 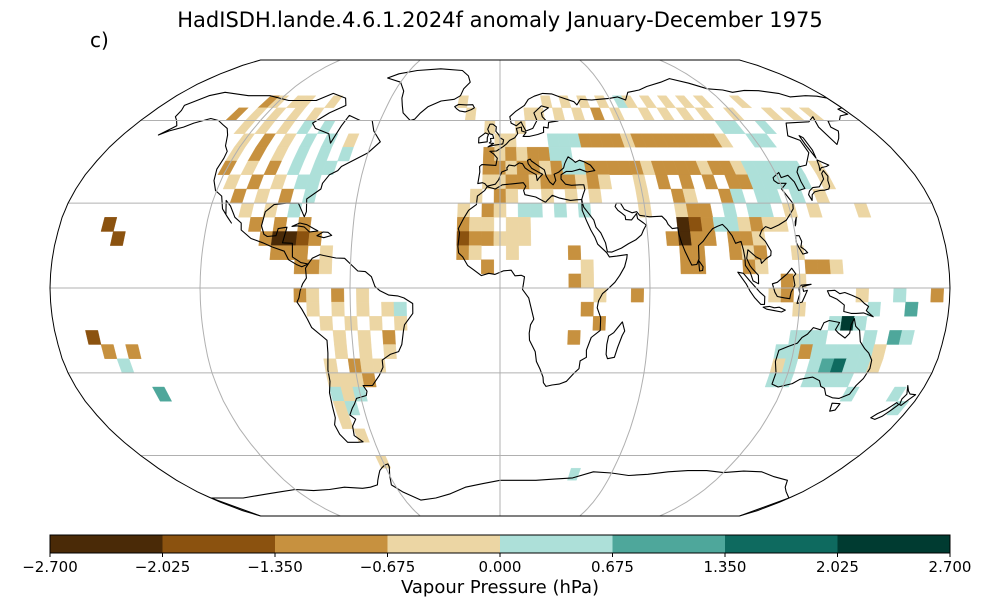 What do you see at coordinates (612, 567) in the screenshot?
I see `colorbar-tick-label: 0.675` at bounding box center [612, 567].